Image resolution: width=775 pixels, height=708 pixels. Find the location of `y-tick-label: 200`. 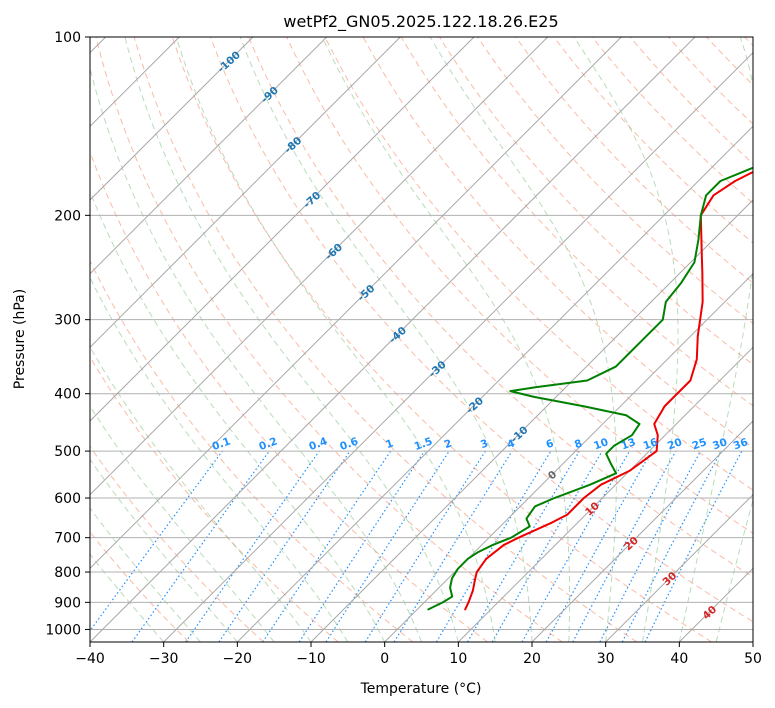

y-tick-label: 200 is located at coordinates (67, 216).